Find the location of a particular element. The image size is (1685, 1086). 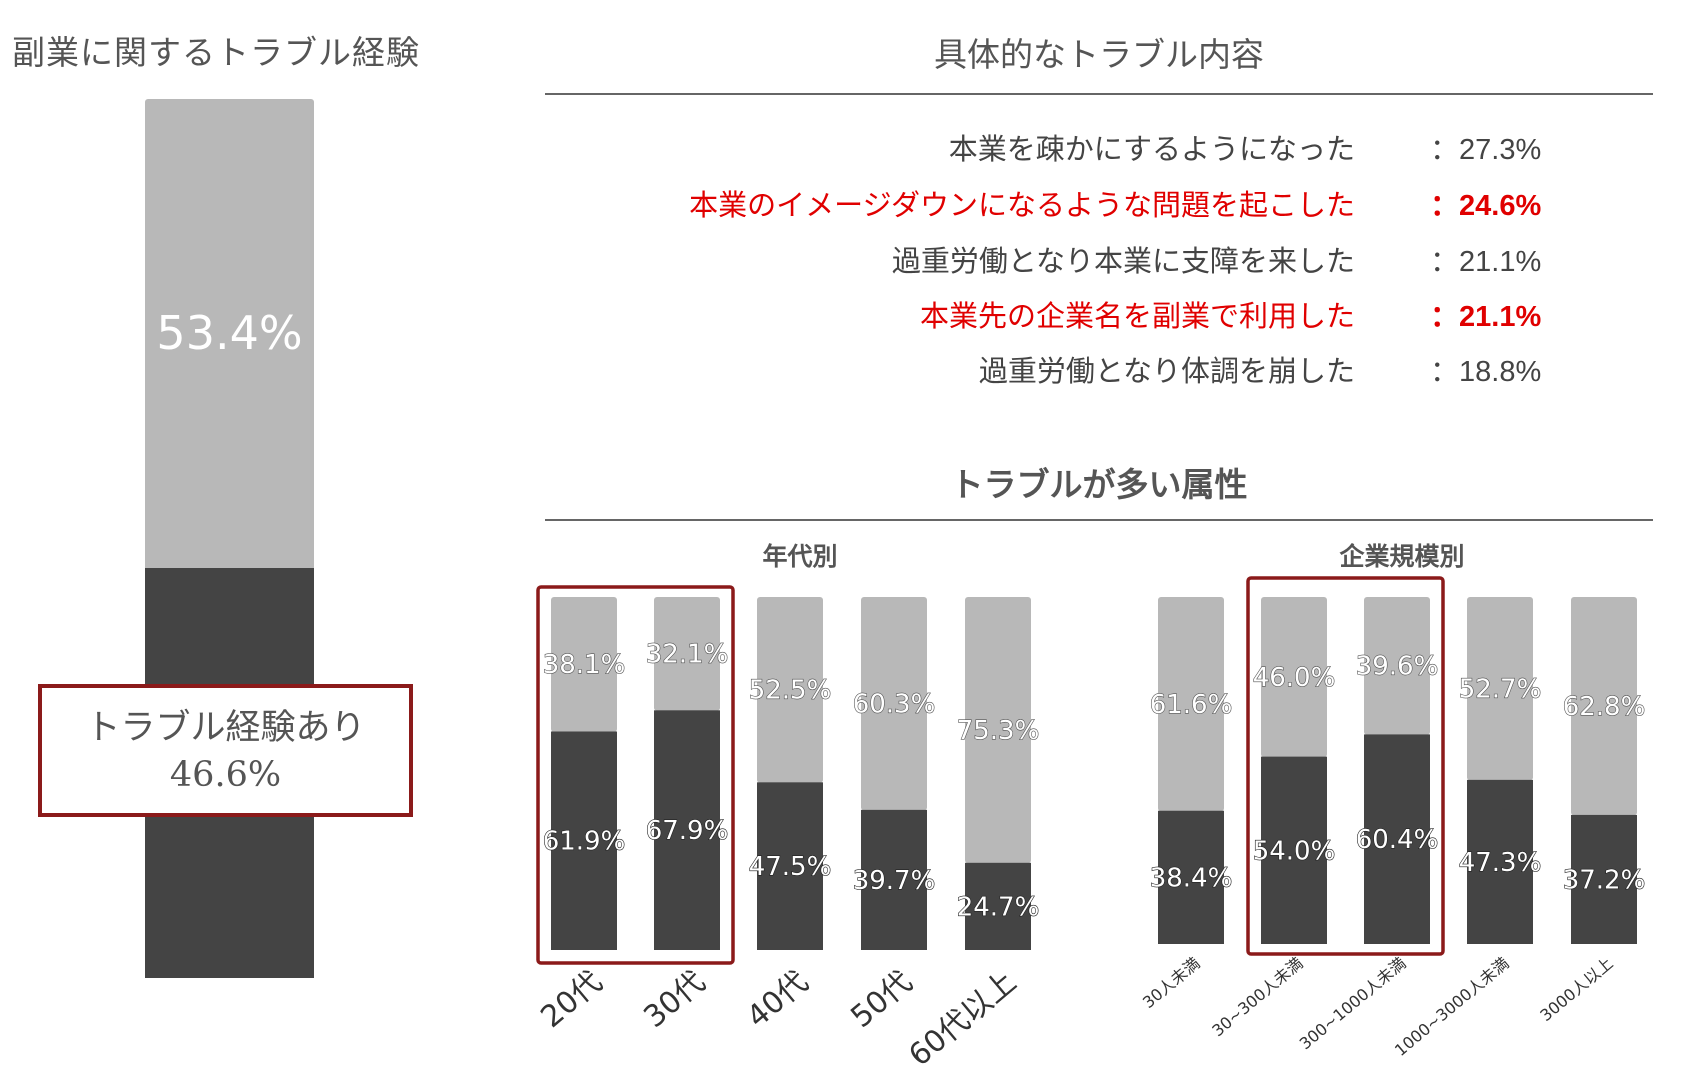

no-trouble-bar-segment is located at coordinates (229, 333).